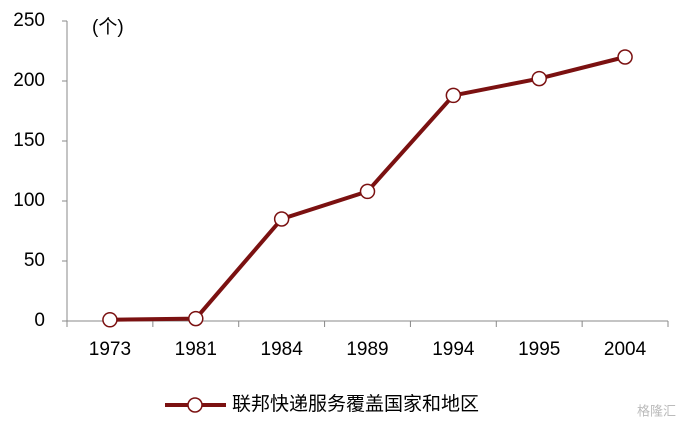  What do you see at coordinates (39, 320) in the screenshot?
I see `y-tick-label: 0` at bounding box center [39, 320].